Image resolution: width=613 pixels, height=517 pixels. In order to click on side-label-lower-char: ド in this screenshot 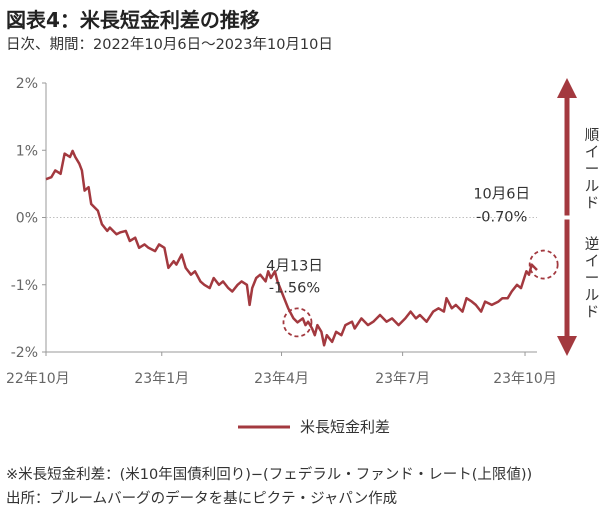, I will do `click(592, 313)`.